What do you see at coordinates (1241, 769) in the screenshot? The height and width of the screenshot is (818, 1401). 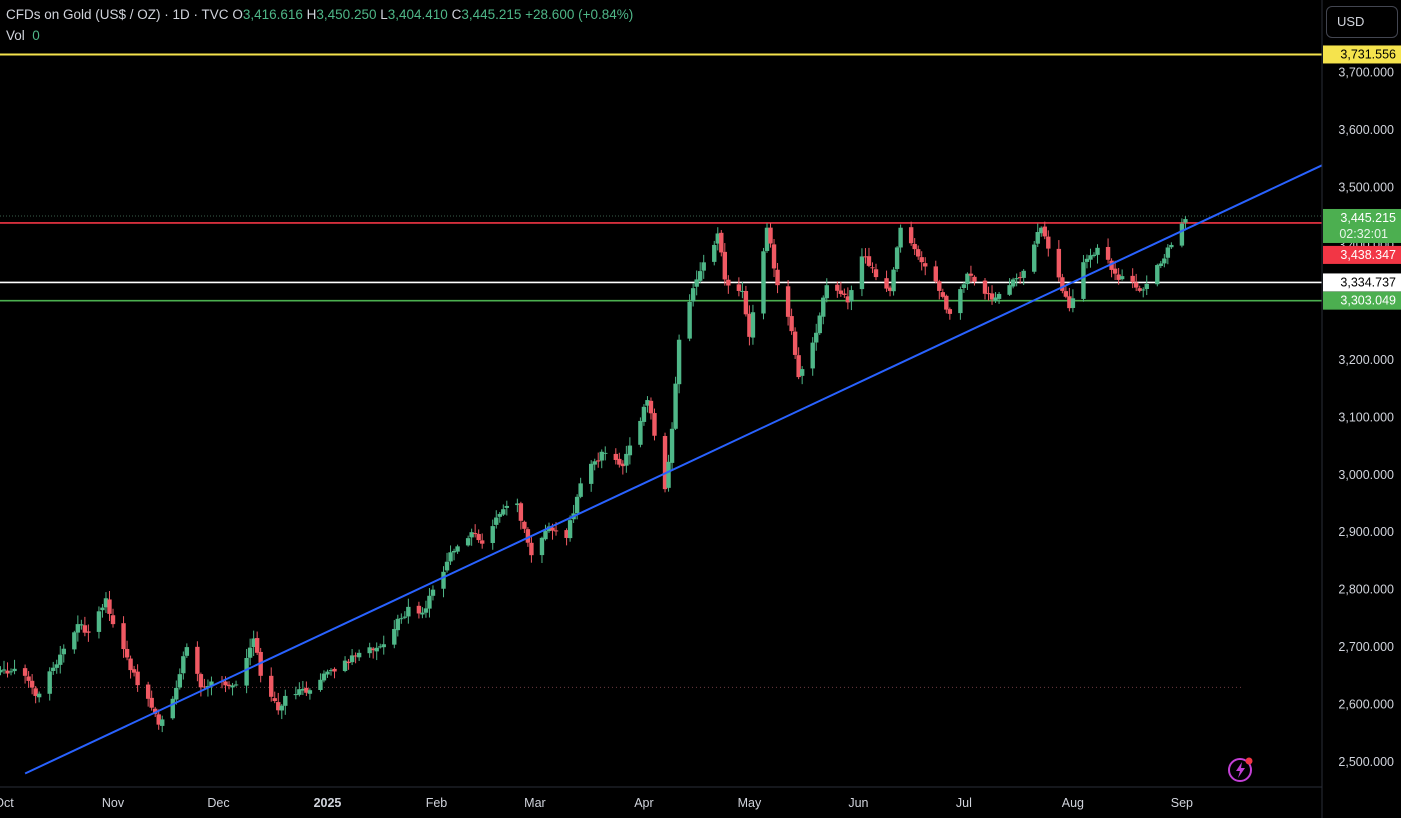 I see `lightning-icon` at bounding box center [1241, 769].